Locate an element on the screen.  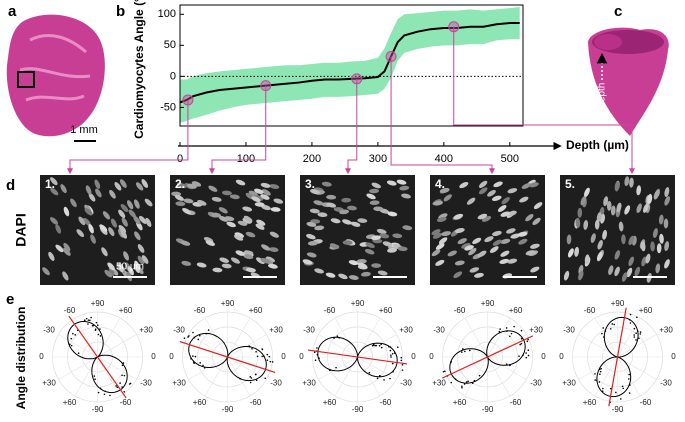
y-axis-label: Cardiomyocytes Angle (°) is located at coordinates (139, 69).